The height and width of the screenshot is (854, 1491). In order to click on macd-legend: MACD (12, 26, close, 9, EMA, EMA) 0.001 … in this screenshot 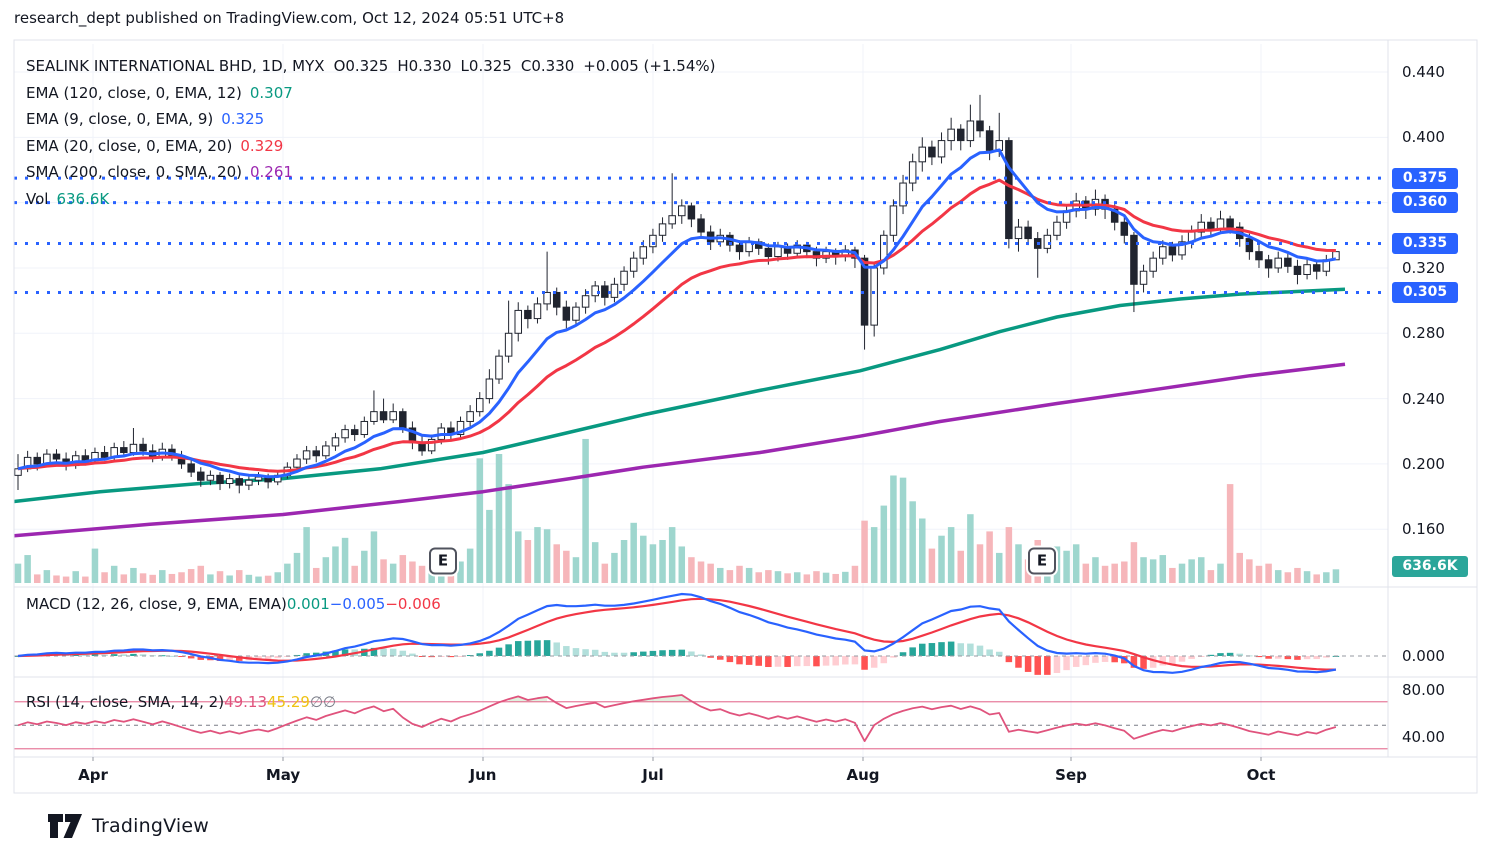, I will do `click(233, 604)`.